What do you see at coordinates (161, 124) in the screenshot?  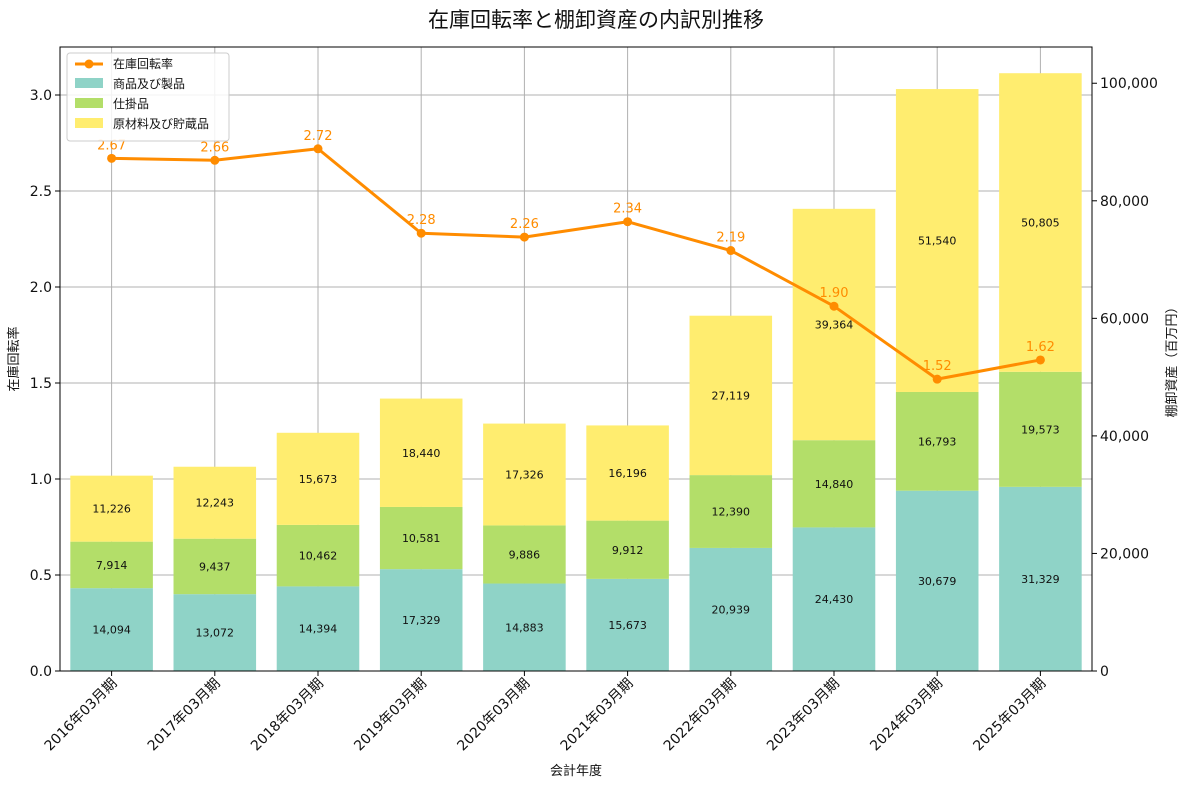 I see `legend-label-materials: 原材料及び貯蔵品` at bounding box center [161, 124].